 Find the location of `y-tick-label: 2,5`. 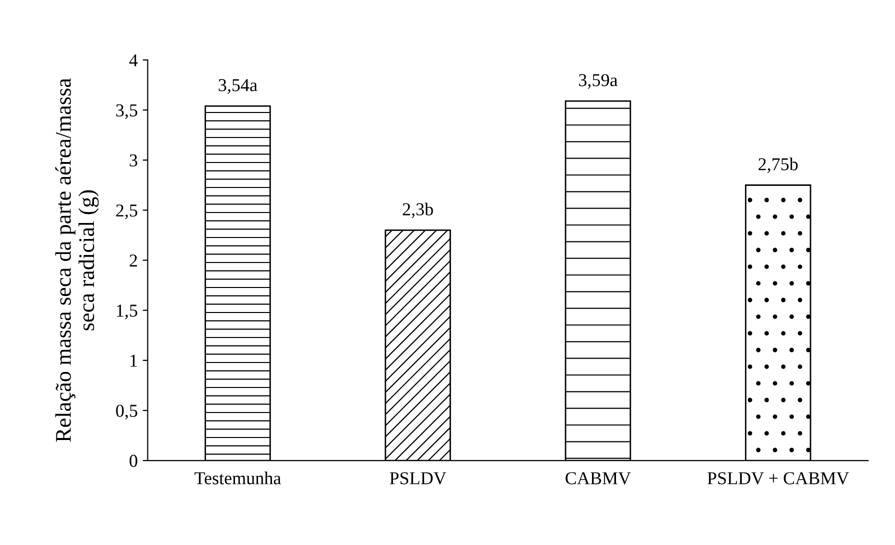

y-tick-label: 2,5 is located at coordinates (127, 212).